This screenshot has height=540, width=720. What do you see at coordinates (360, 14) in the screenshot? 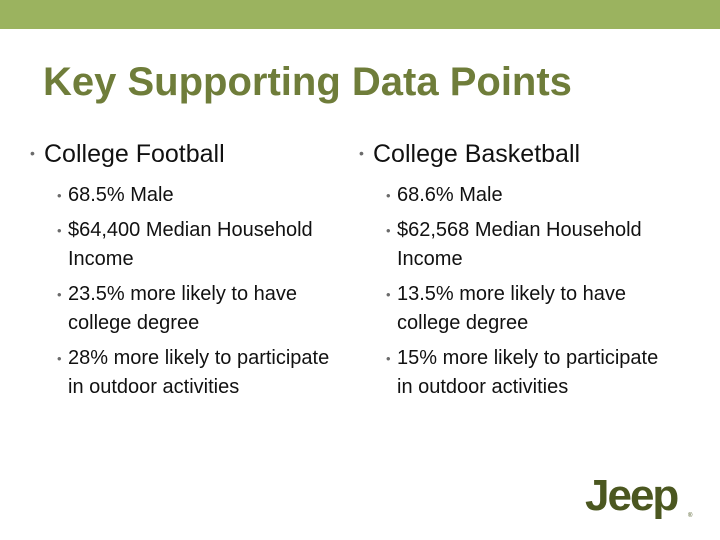
I see `top-accent-bar` at bounding box center [360, 14].